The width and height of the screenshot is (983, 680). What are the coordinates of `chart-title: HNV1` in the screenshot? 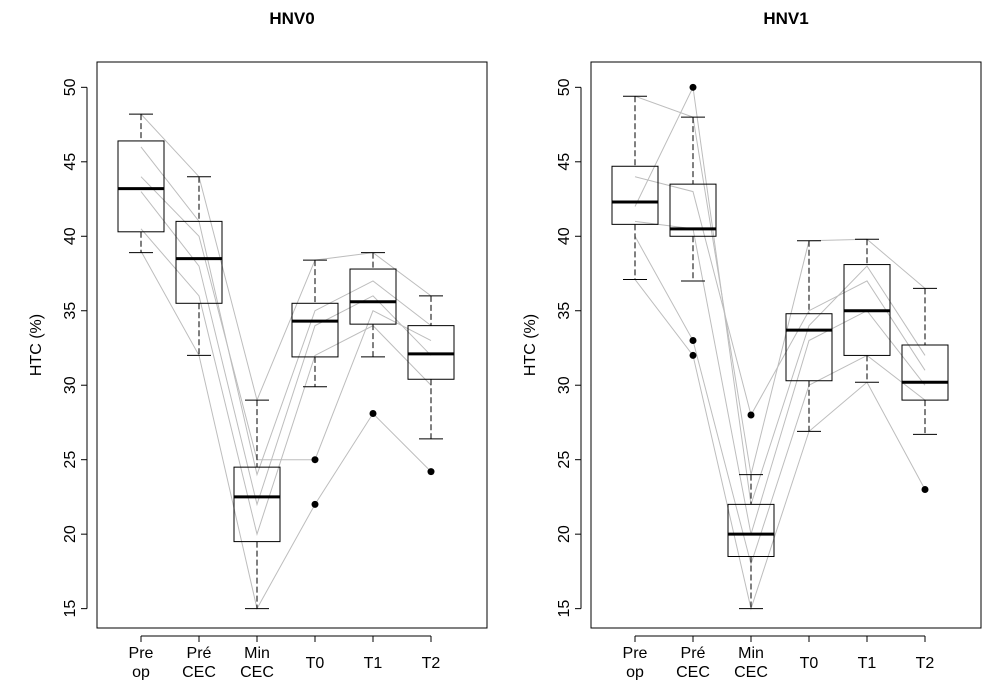 It's located at (785, 18).